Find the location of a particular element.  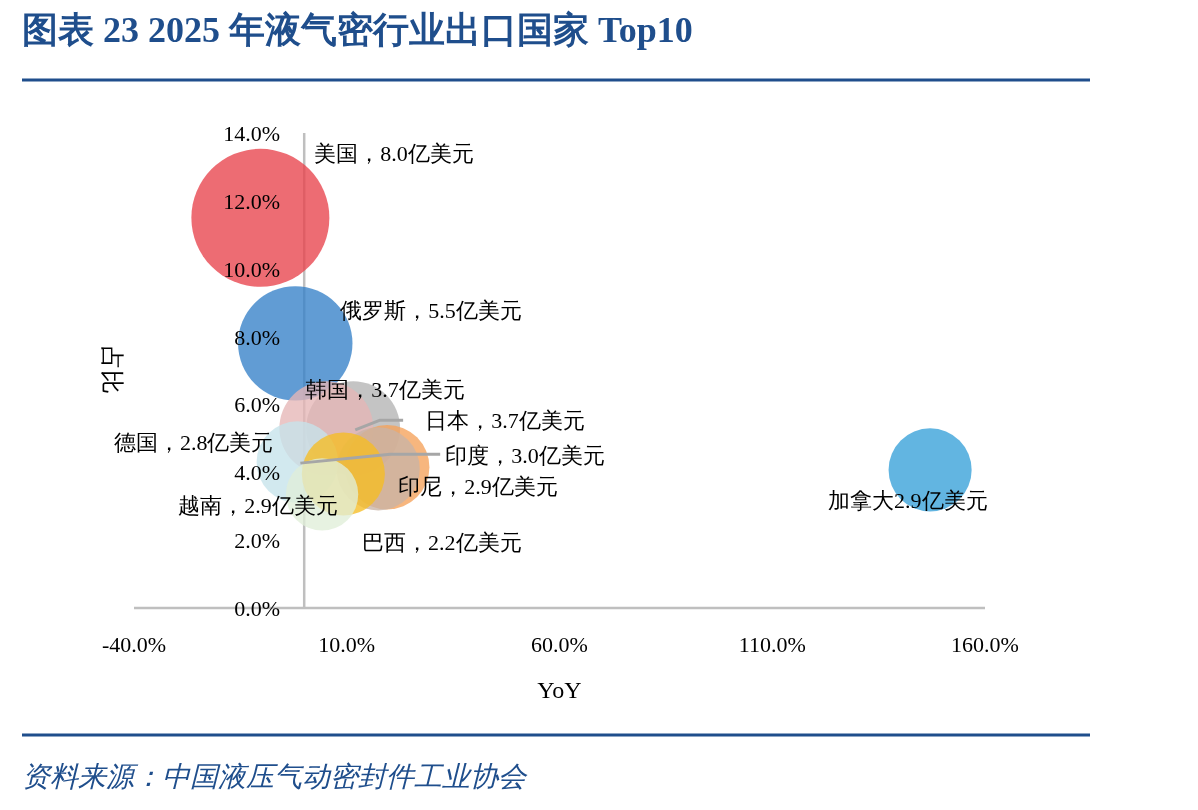

y-tick-label: 14.0% is located at coordinates (252, 133).